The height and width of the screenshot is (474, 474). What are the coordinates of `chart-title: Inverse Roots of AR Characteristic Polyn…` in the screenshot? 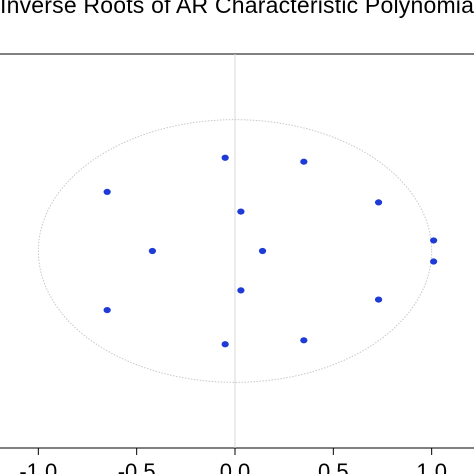 It's located at (237, 9).